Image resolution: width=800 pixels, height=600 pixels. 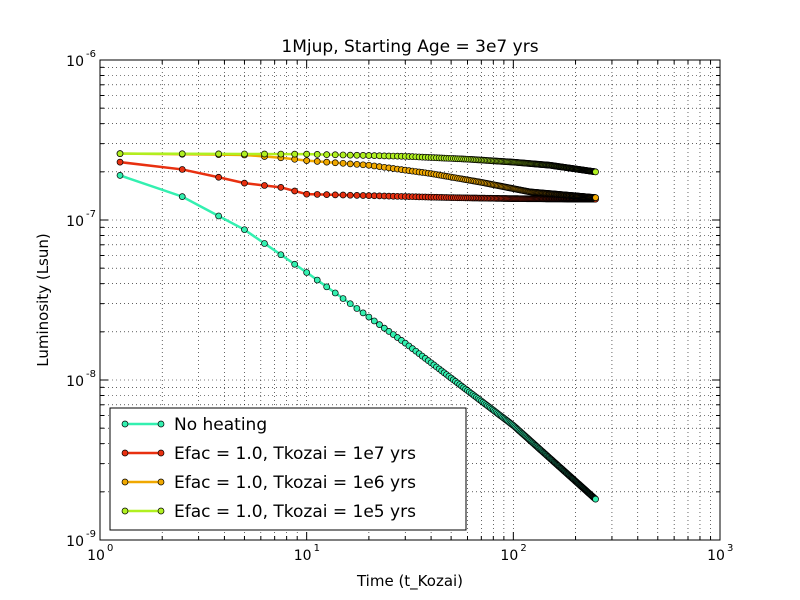 What do you see at coordinates (730, 548) in the screenshot?
I see `x-tick-exponent: 3` at bounding box center [730, 548].